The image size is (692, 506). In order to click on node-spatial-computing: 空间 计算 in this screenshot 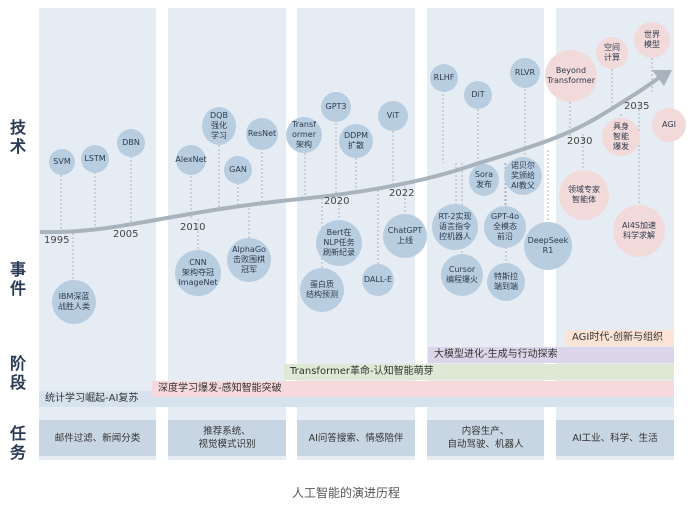, I will do `click(612, 53)`.